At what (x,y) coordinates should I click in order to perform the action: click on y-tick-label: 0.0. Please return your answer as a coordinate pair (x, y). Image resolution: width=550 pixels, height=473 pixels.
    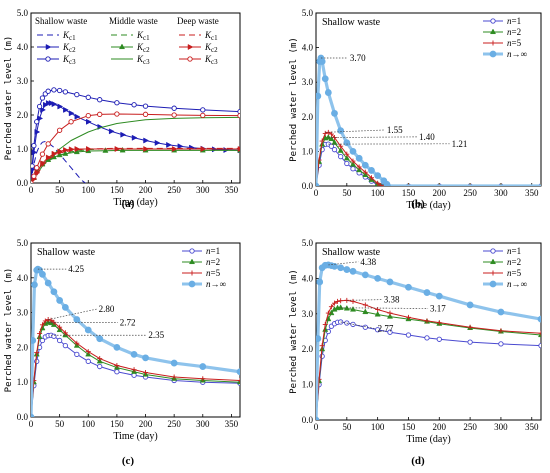
    Looking at the image, I should click on (308, 186).